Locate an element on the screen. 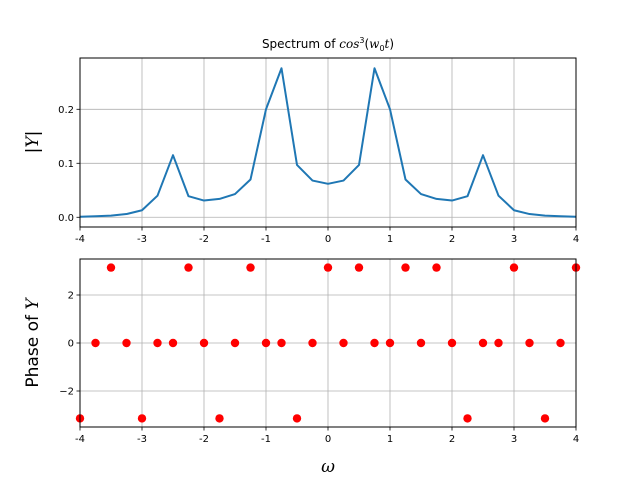 This screenshot has height=480, width=640. phase-xlabel: ω is located at coordinates (328, 467).